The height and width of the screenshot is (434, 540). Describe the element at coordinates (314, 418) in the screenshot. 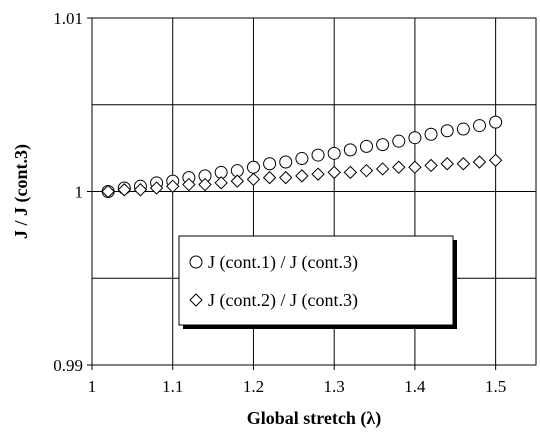

I see `x-axis-title: Global stretch (λ)` at that location.